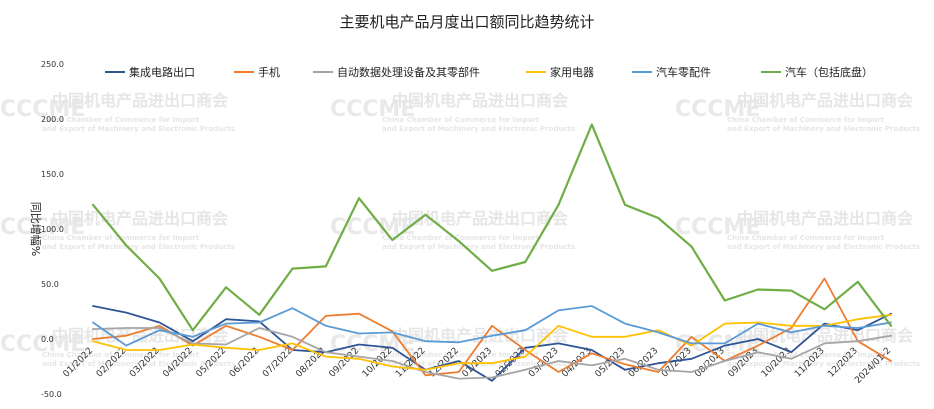 The image size is (934, 409). What do you see at coordinates (572, 72) in the screenshot?
I see `legend-label: 家用电器` at bounding box center [572, 72].